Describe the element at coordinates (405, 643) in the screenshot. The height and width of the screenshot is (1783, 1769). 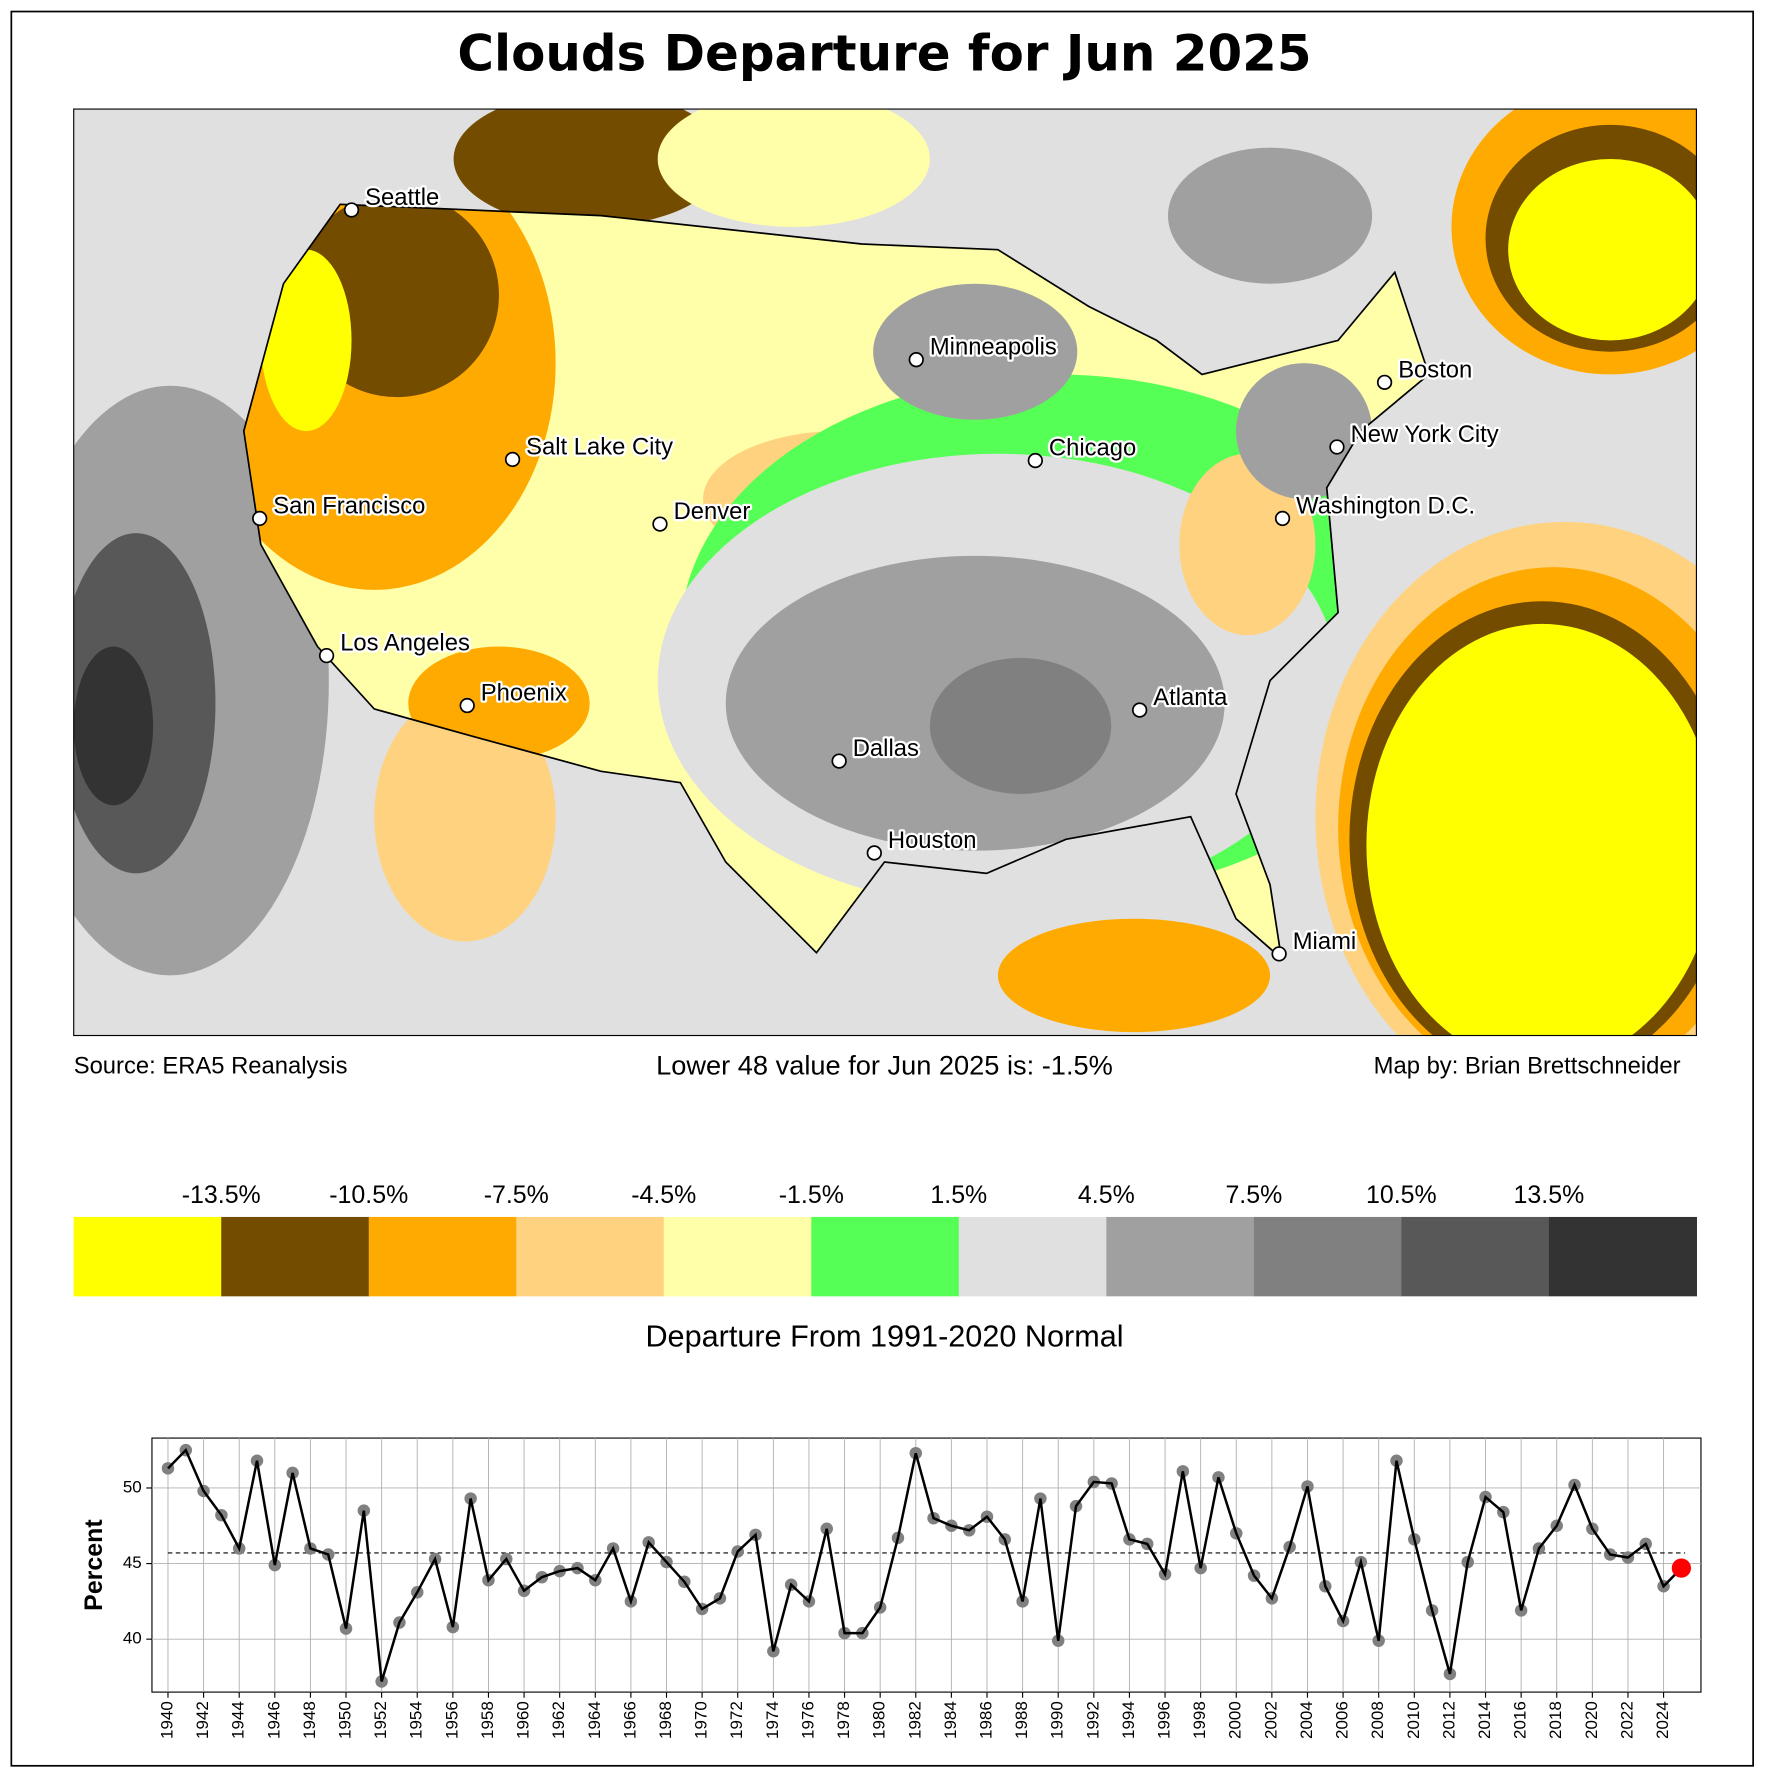
I see `city-label: Los Angeles` at that location.